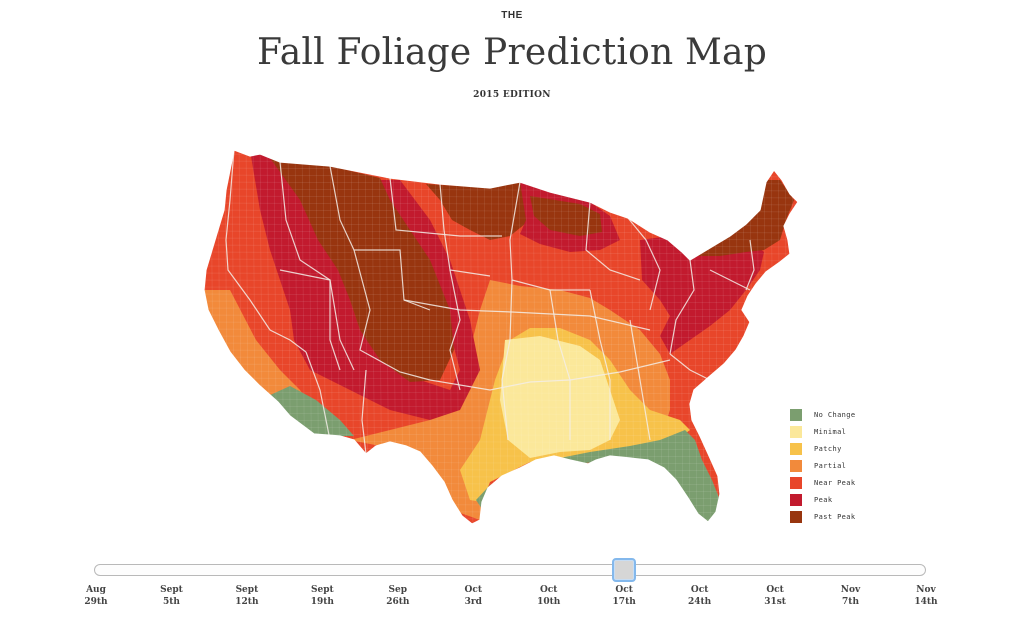 This screenshot has height=634, width=1024. I want to click on date-tick: Oct 24th, so click(700, 596).